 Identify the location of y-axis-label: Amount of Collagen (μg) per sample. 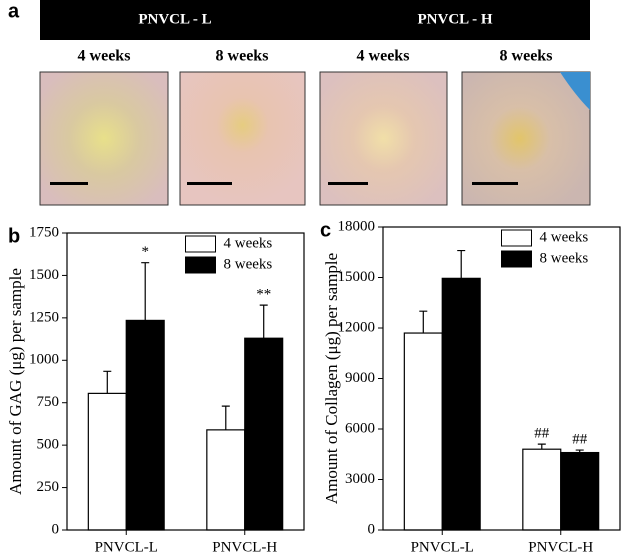
(331, 378).